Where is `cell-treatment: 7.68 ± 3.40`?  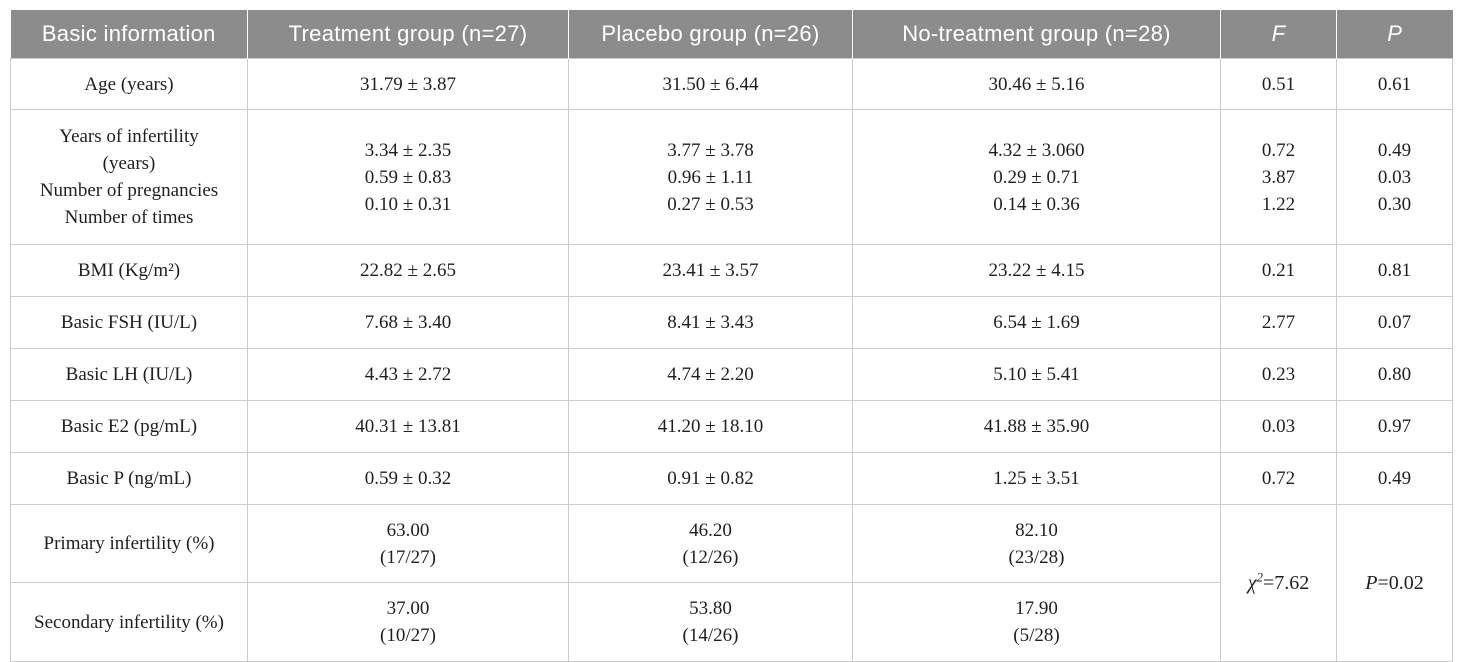 cell-treatment: 7.68 ± 3.40 is located at coordinates (408, 322).